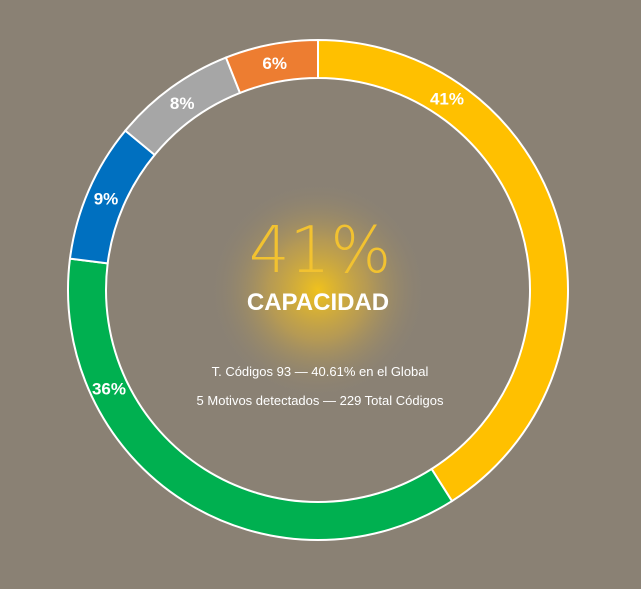  I want to click on center-title: CAPACIDAD, so click(318, 302).